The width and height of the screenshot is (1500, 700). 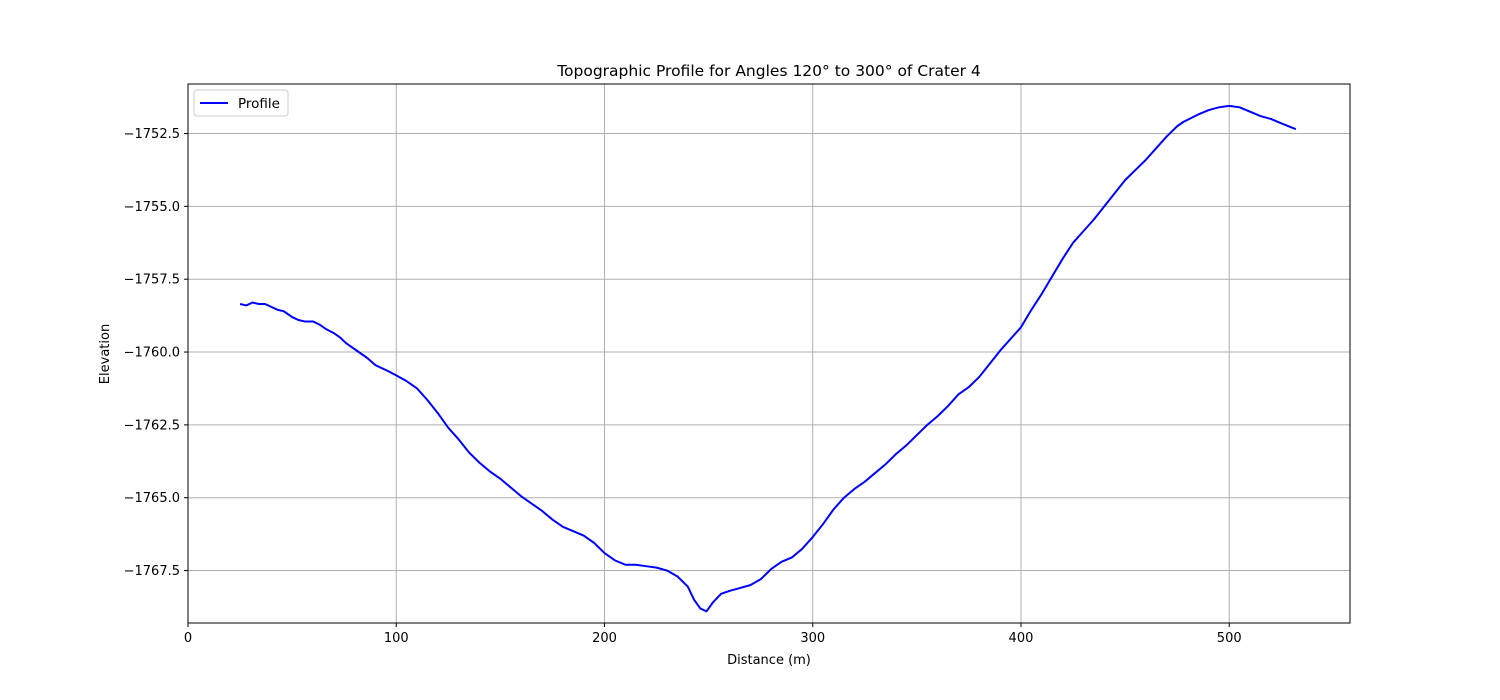 What do you see at coordinates (259, 104) in the screenshot?
I see `legend-label: Profile` at bounding box center [259, 104].